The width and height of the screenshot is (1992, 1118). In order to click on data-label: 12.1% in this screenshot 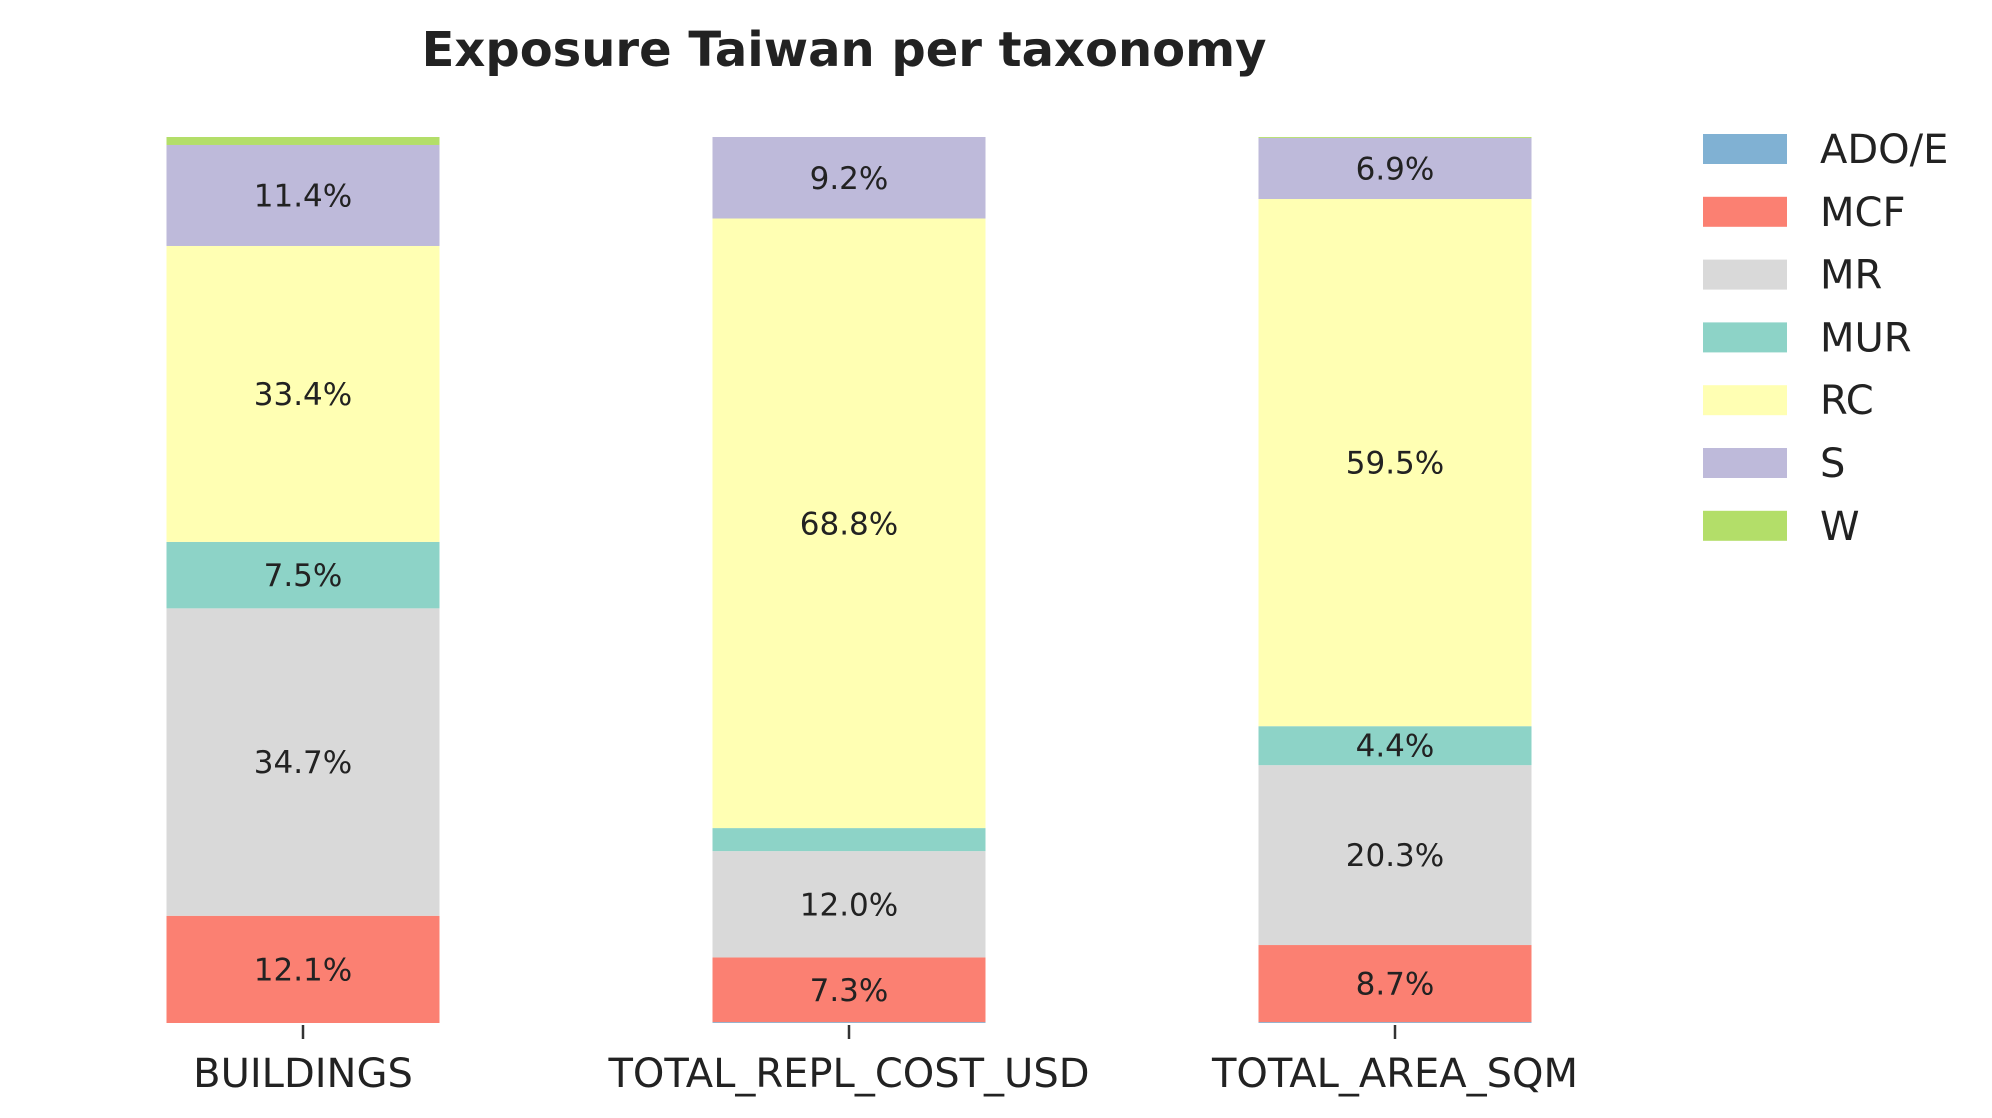, I will do `click(303, 970)`.